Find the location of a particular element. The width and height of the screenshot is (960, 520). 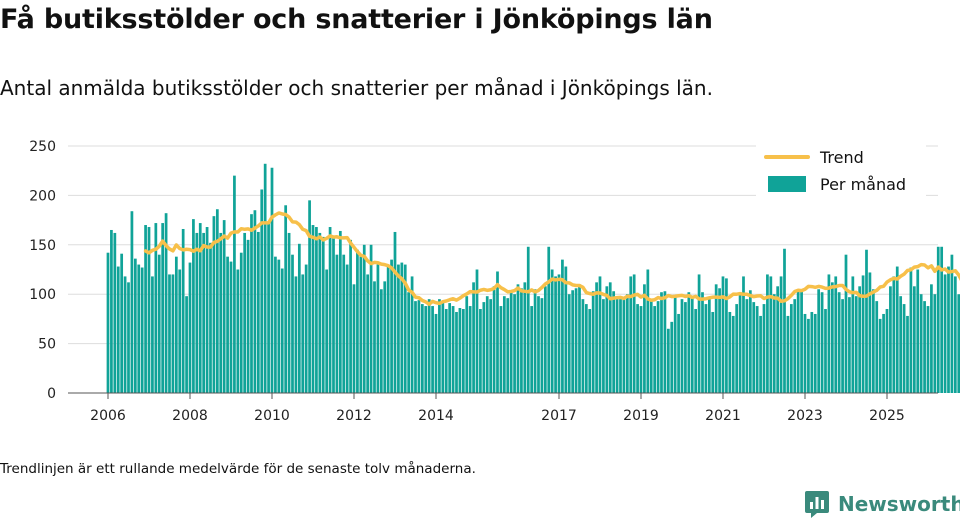

brand-logo: Newsworthy is located at coordinates (882, 504).